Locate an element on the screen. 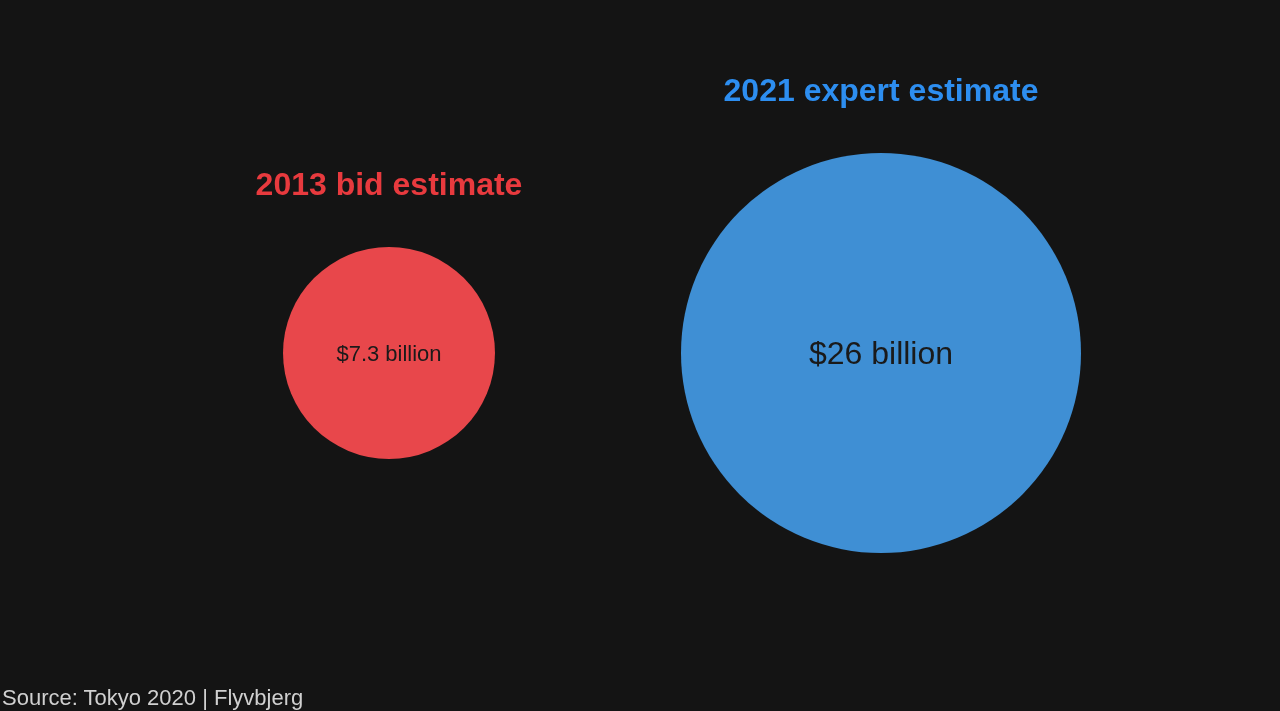 The image size is (1280, 711). data-label: $7.3 billion is located at coordinates (389, 353).